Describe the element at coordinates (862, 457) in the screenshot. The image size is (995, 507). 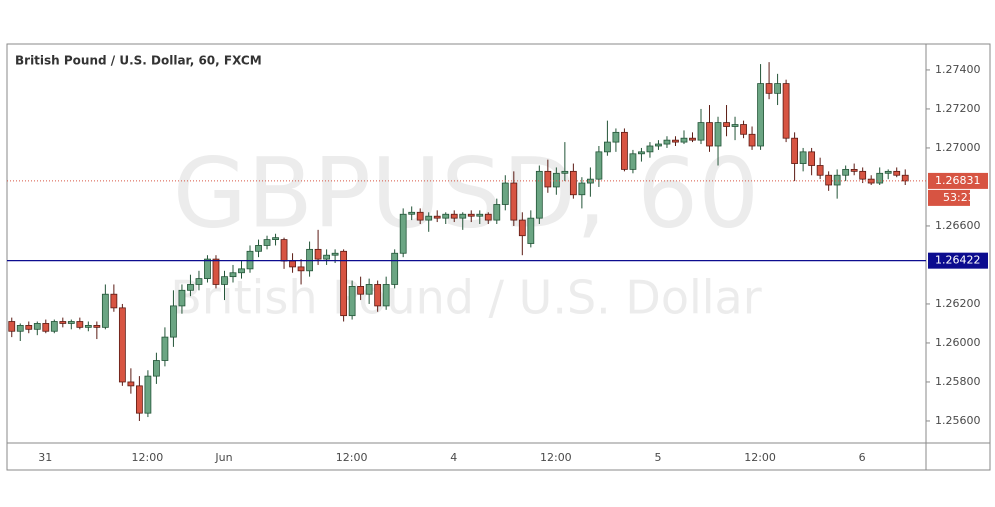
I see `x-tick-label: 6` at that location.